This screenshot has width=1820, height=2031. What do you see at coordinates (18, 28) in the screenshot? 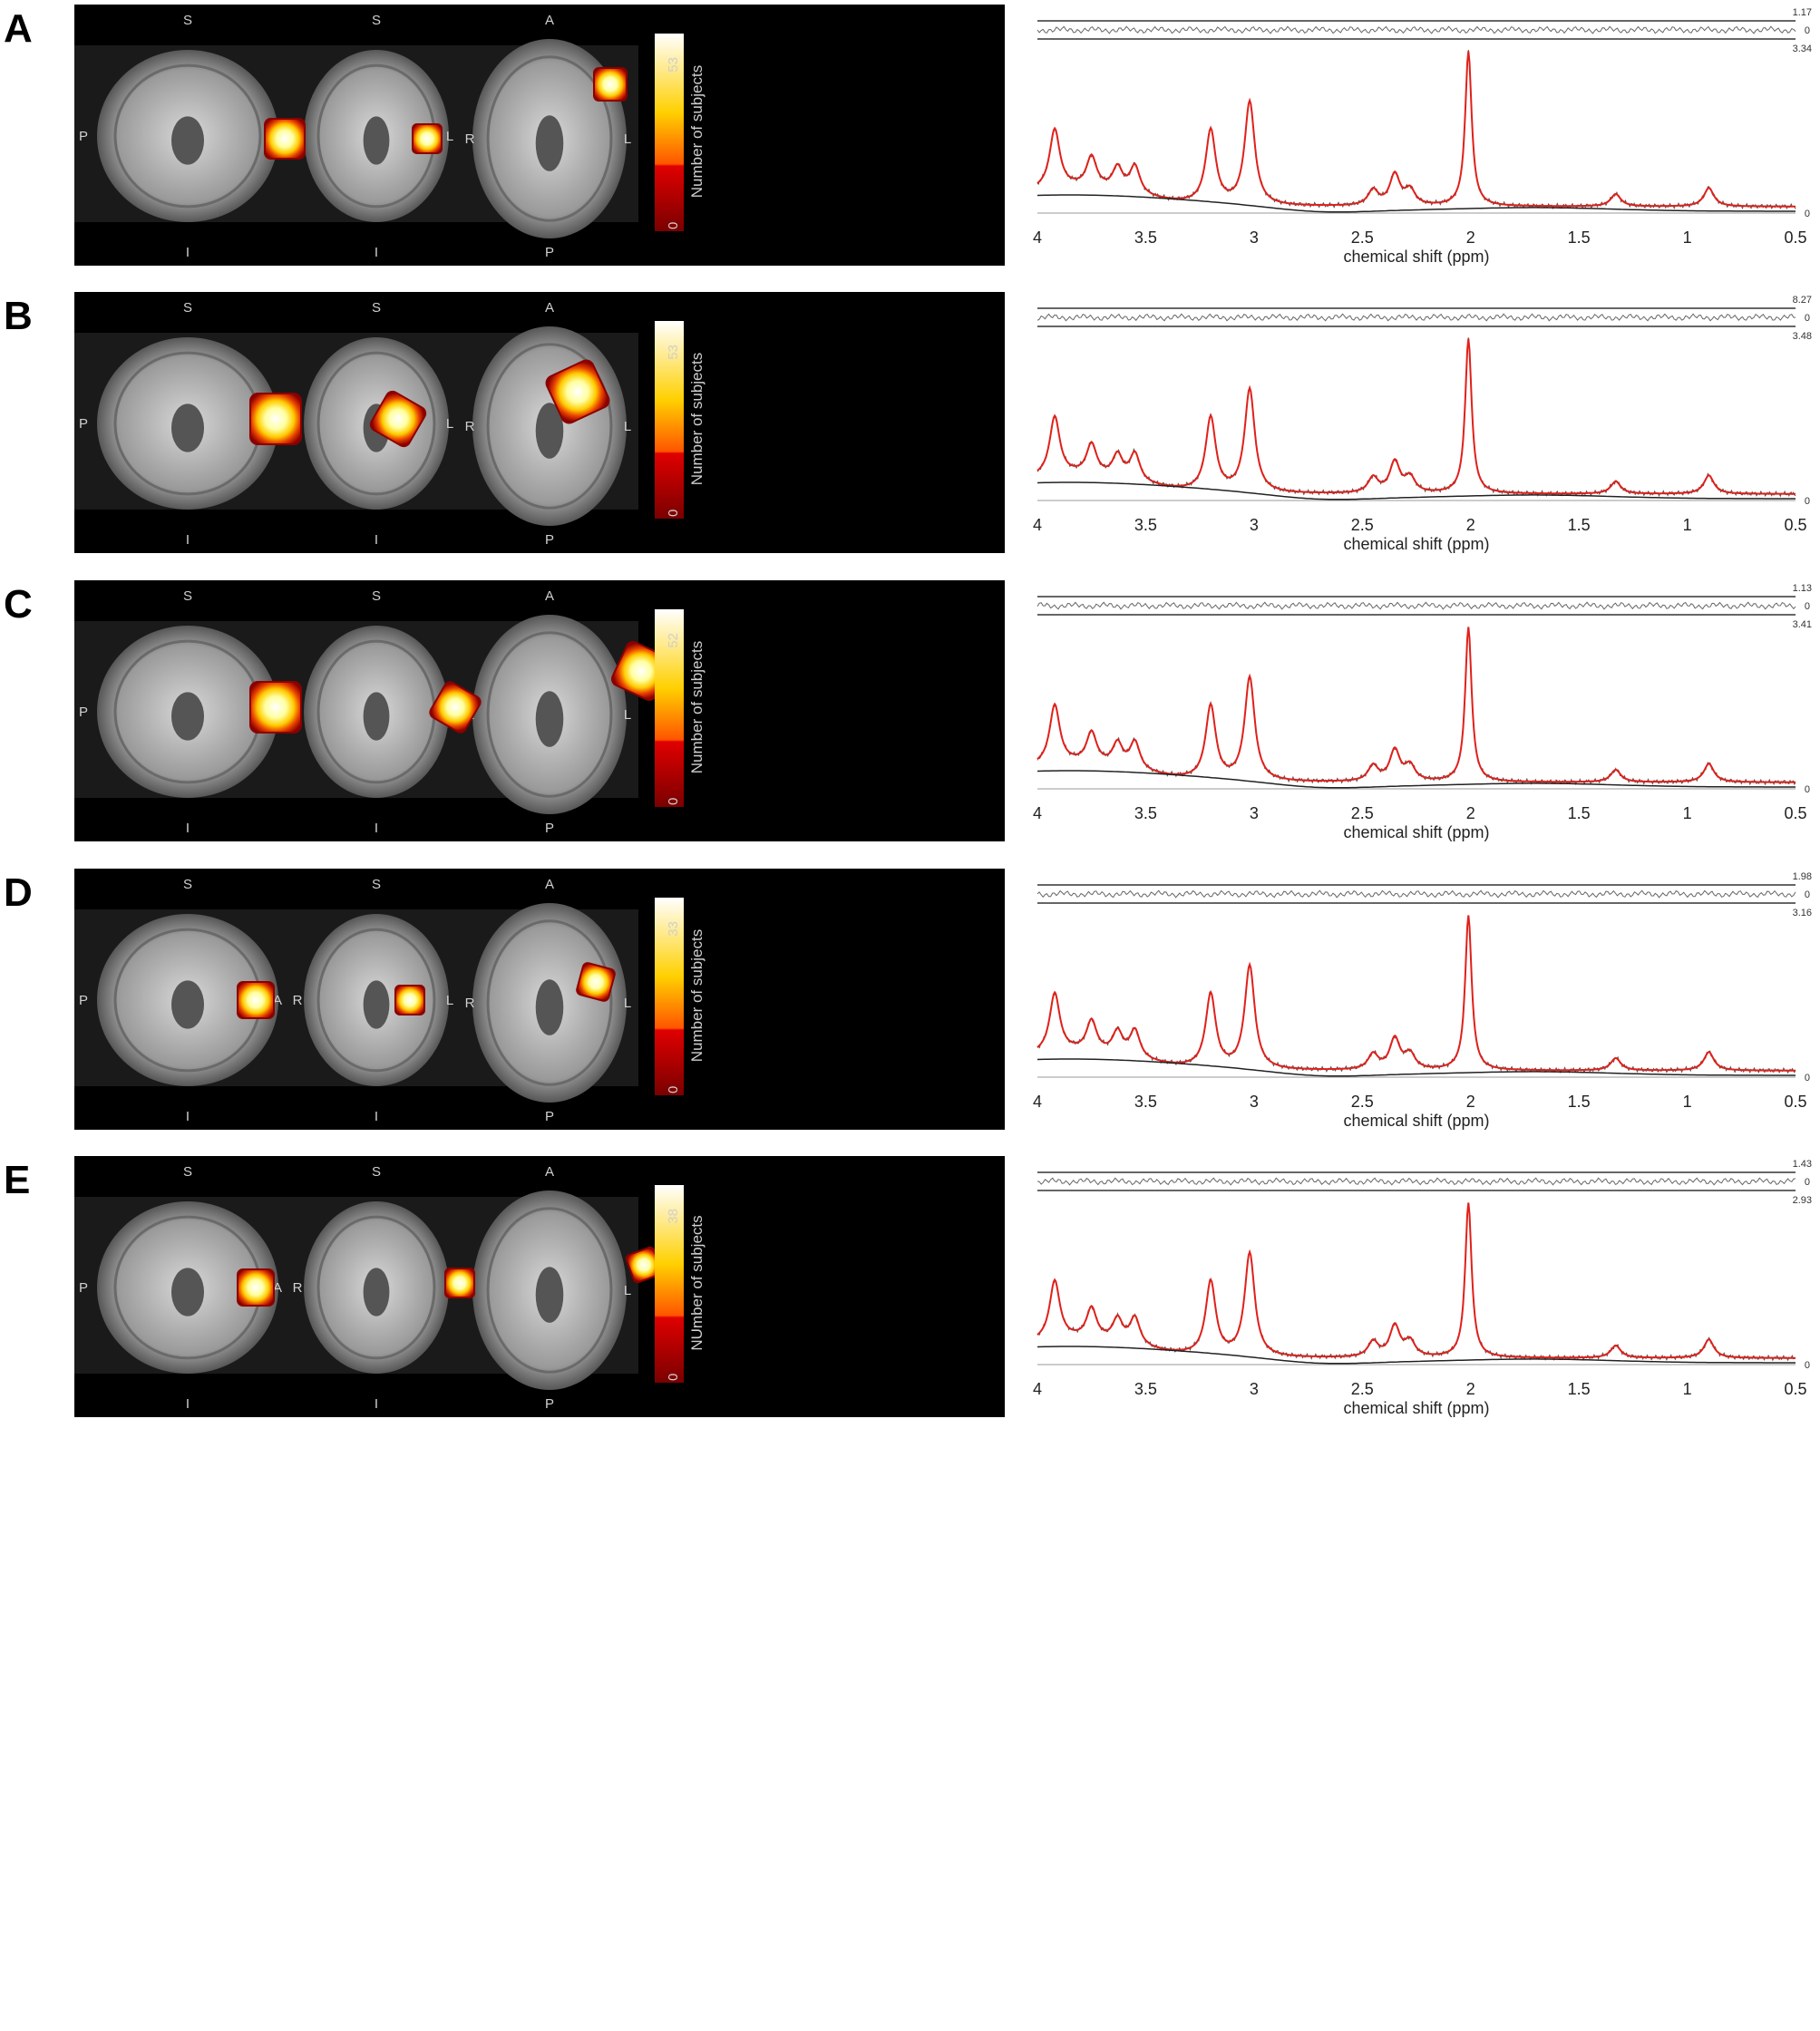
I see `panel-letter-a: A` at bounding box center [18, 28].